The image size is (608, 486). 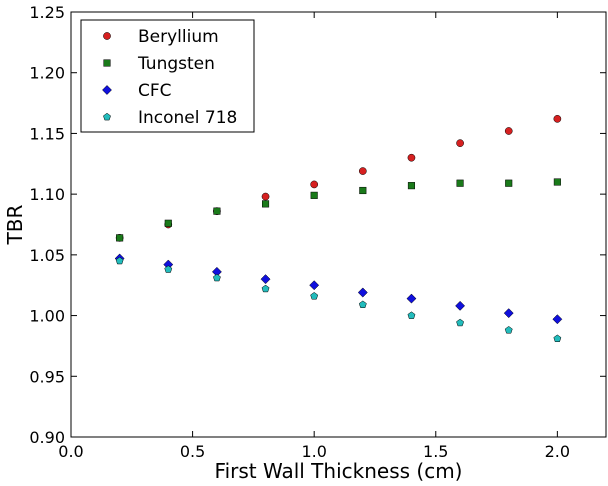 What do you see at coordinates (339, 471) in the screenshot?
I see `x-axis-label: First Wall Thickness (cm)` at bounding box center [339, 471].